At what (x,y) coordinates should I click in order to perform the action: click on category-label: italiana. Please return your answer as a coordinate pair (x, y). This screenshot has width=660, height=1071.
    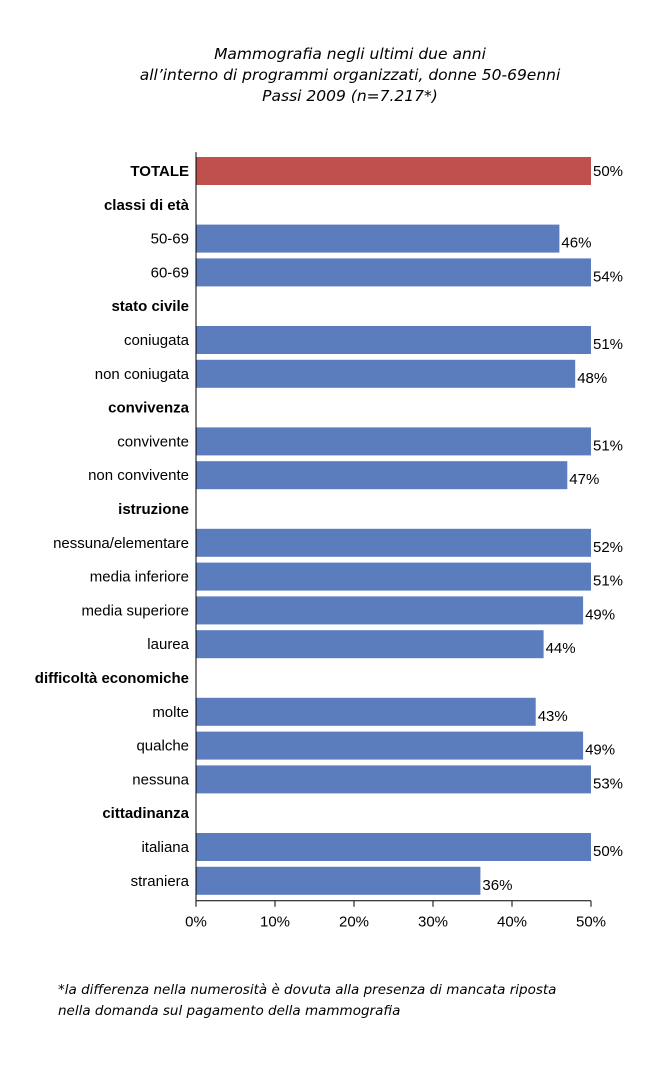
    Looking at the image, I should click on (165, 847).